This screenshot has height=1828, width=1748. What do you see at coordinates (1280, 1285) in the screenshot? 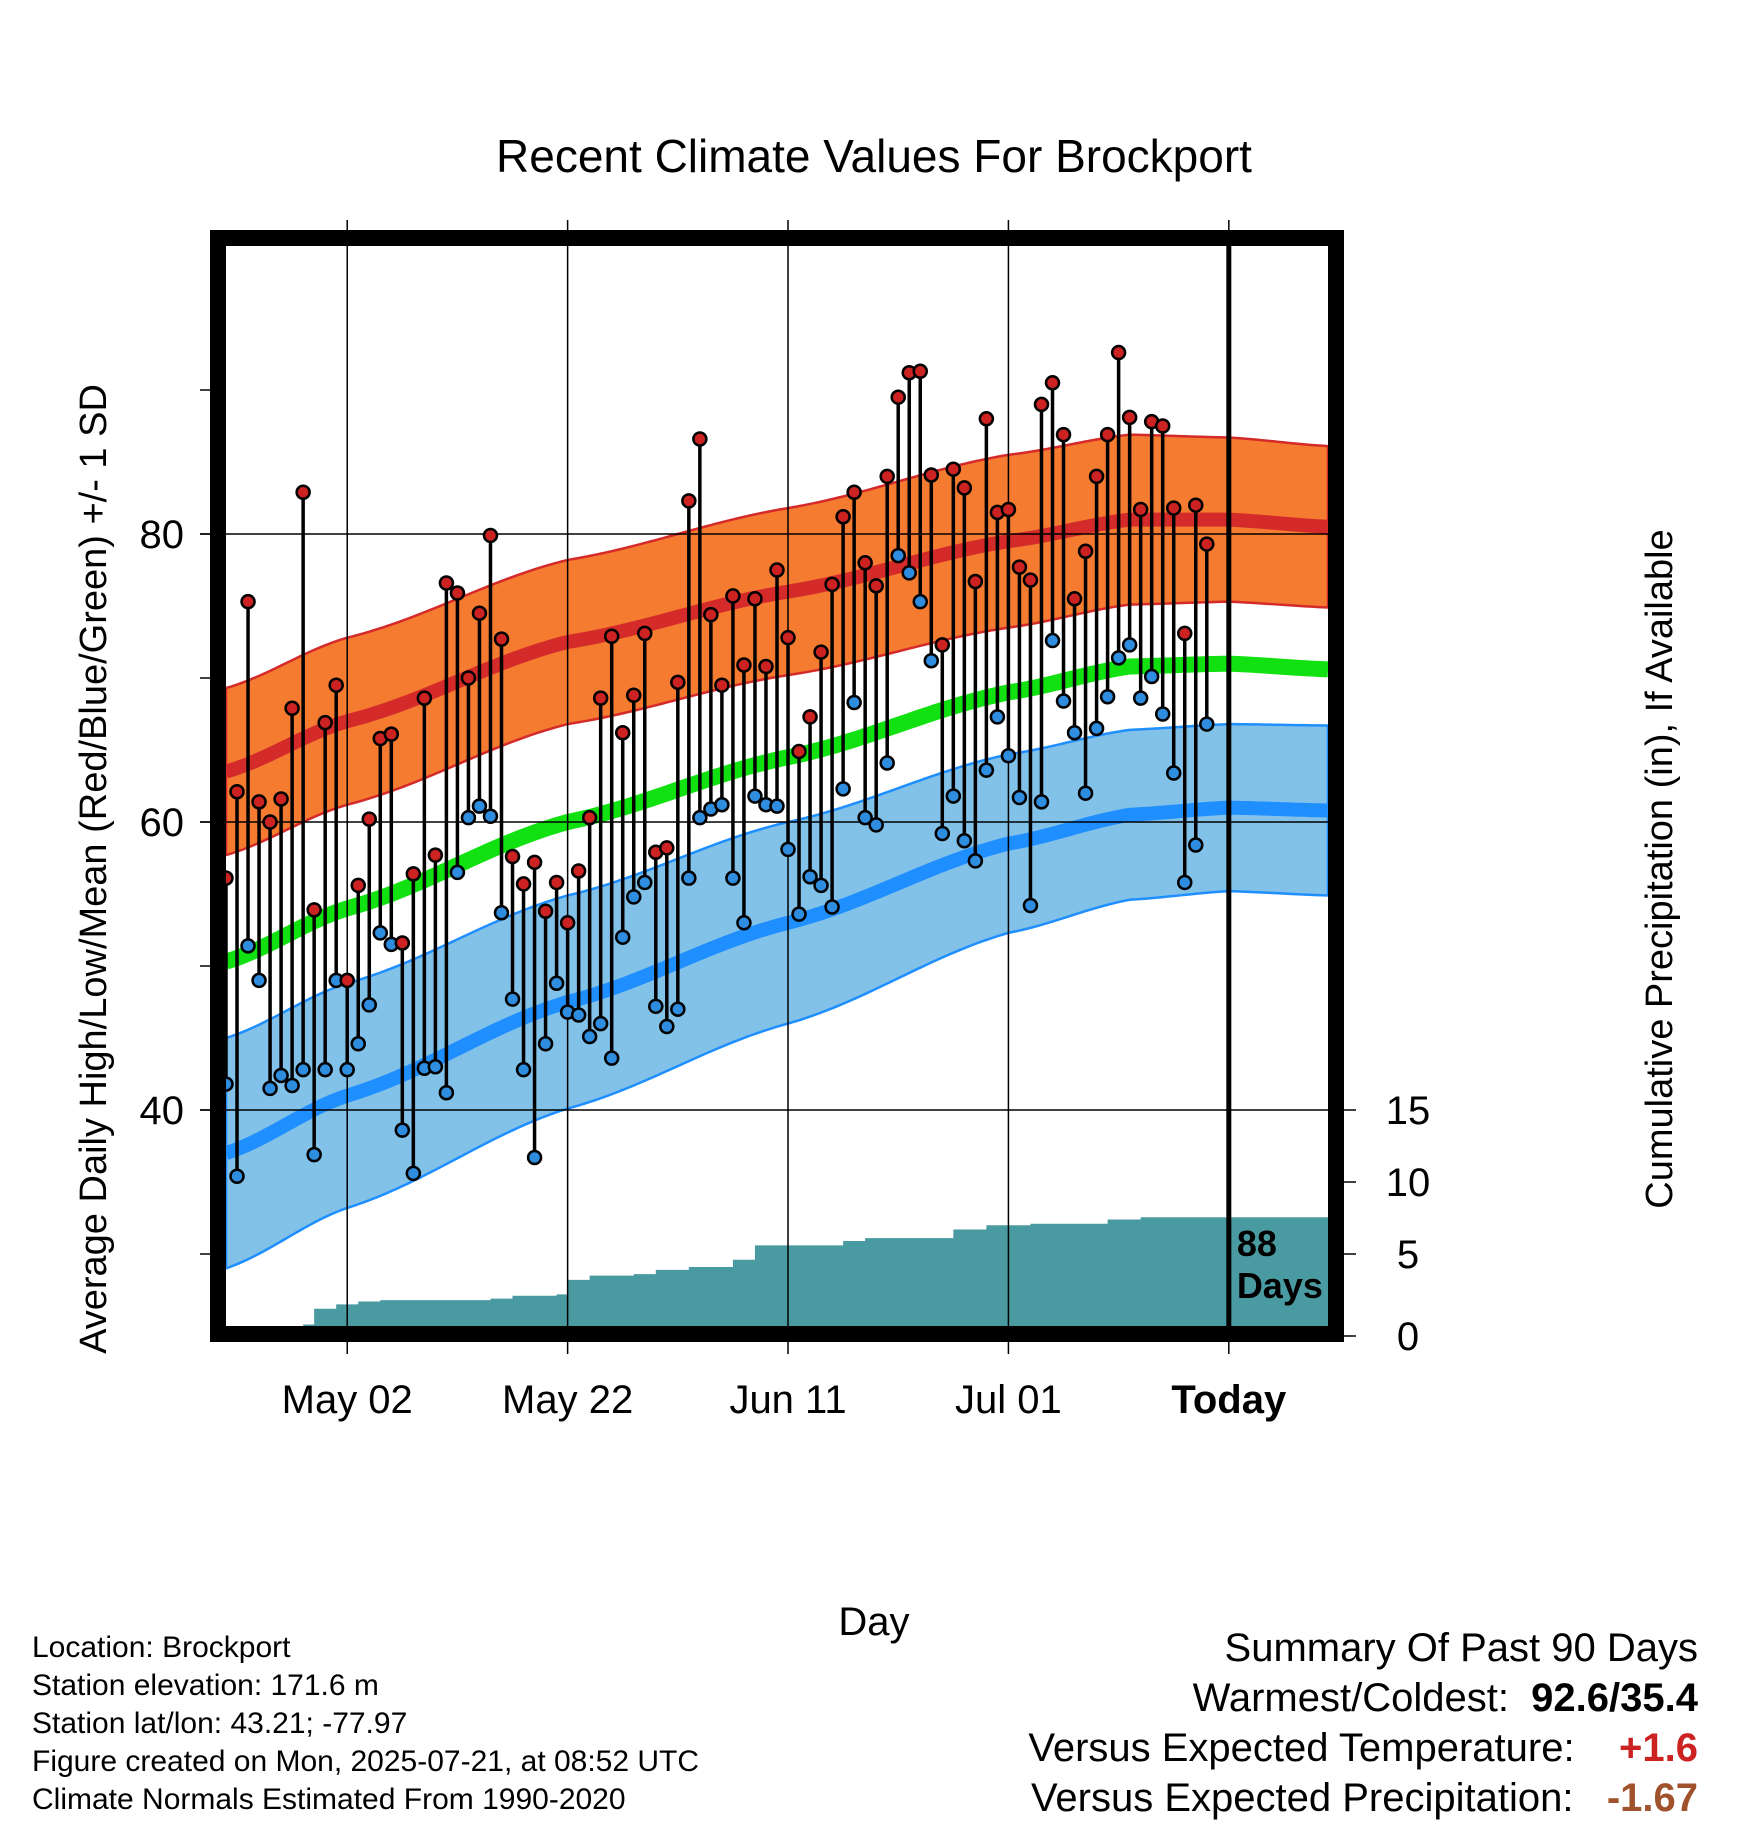
I see `today-days-label-line: Days` at bounding box center [1280, 1285].